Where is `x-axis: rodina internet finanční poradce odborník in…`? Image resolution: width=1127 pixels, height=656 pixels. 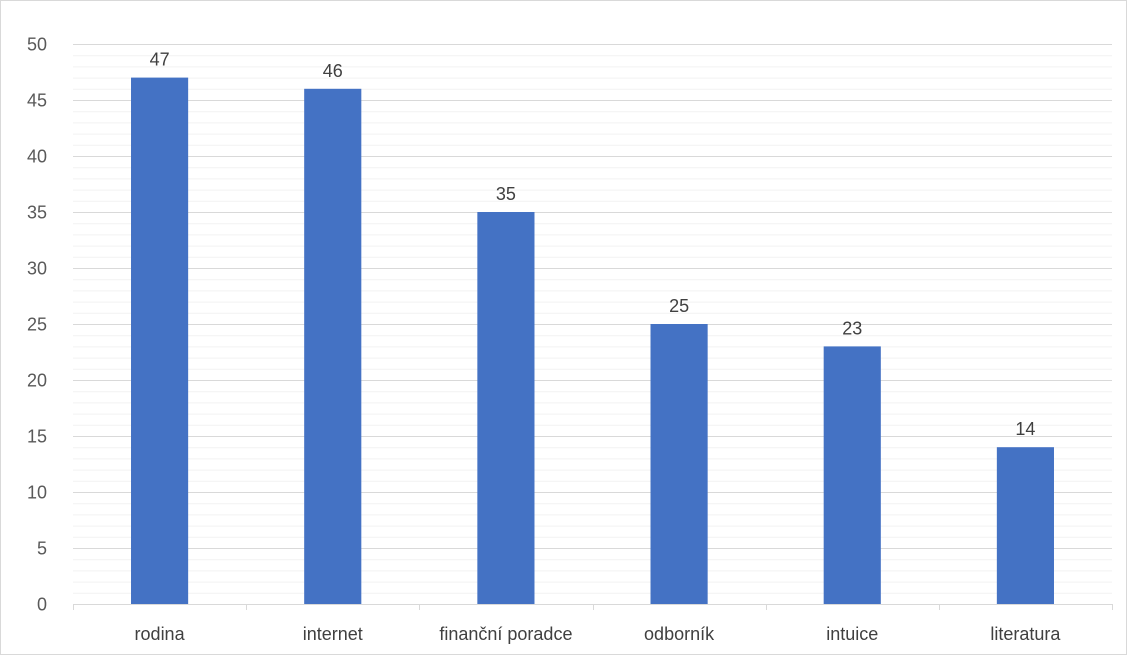
x-axis: rodina internet finanční poradce odborník in… is located at coordinates (593, 624).